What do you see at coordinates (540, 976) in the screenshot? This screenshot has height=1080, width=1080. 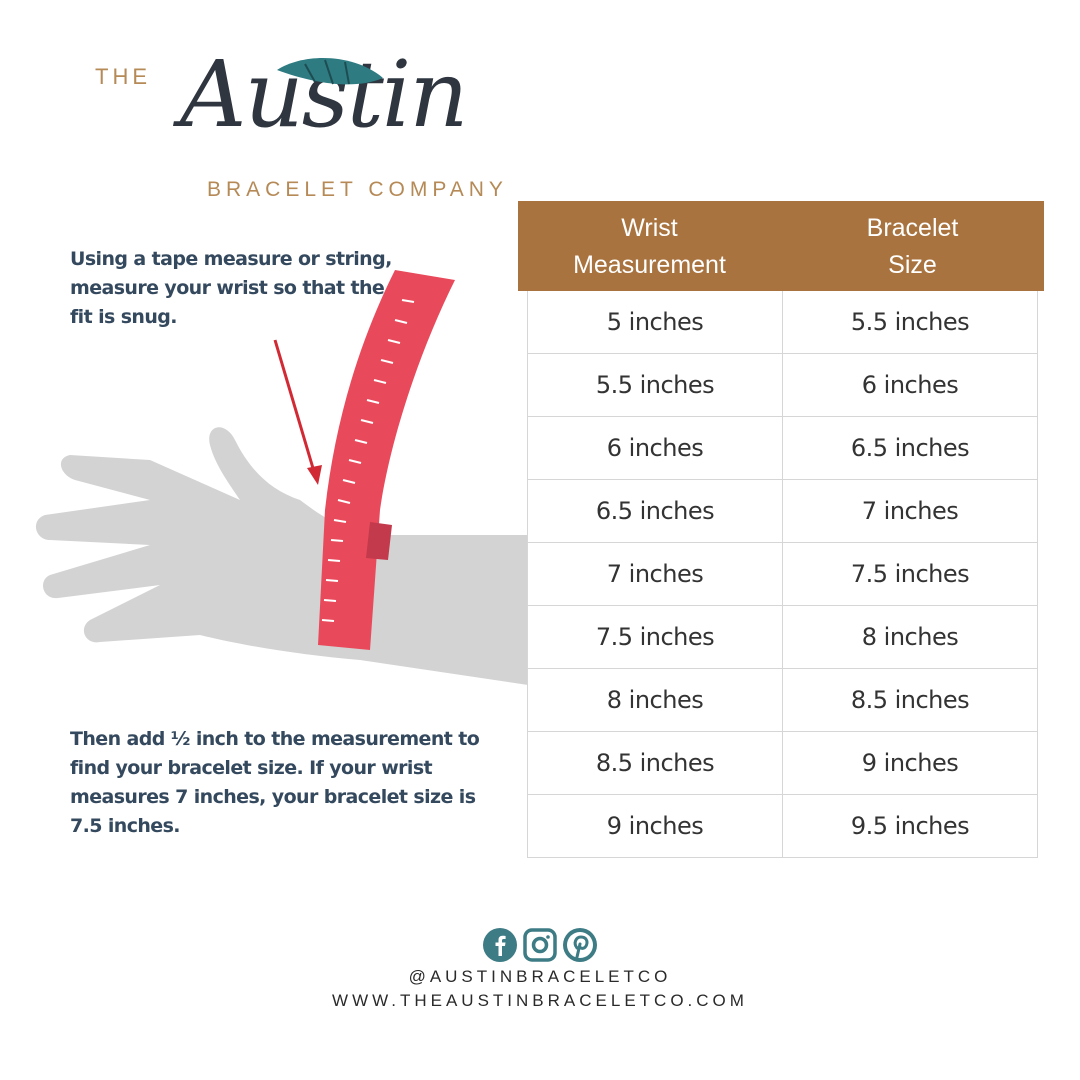 I see `social-handle: @AUSTINBRACELETCO` at bounding box center [540, 976].